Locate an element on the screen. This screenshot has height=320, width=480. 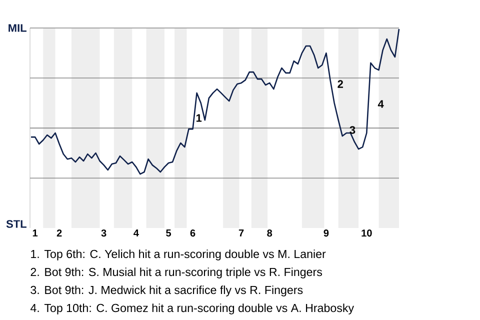
annotation: 2 is located at coordinates (340, 84).